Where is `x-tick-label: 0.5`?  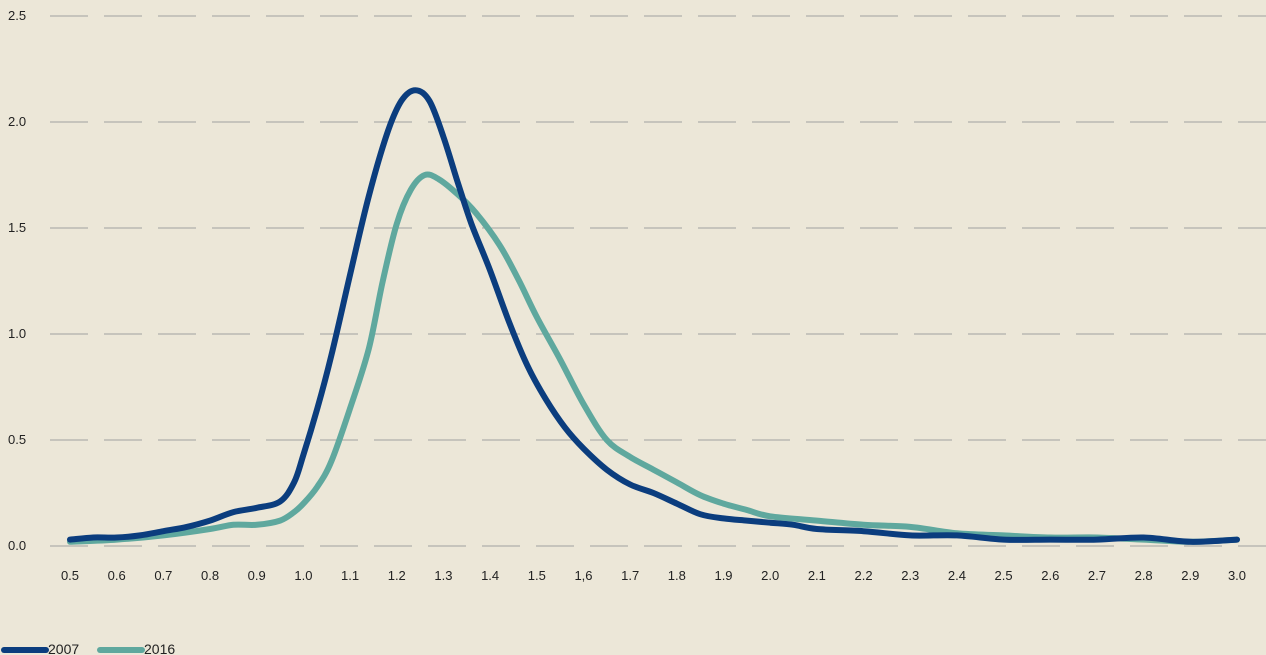
x-tick-label: 0.5 is located at coordinates (70, 575).